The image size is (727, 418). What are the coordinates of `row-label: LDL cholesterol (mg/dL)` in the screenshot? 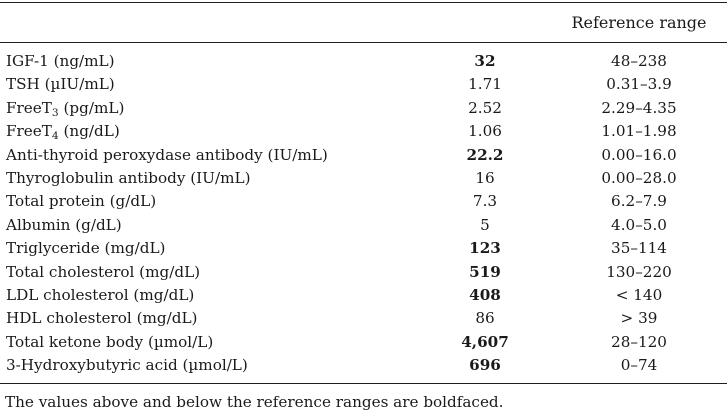 It's located at (100, 294).